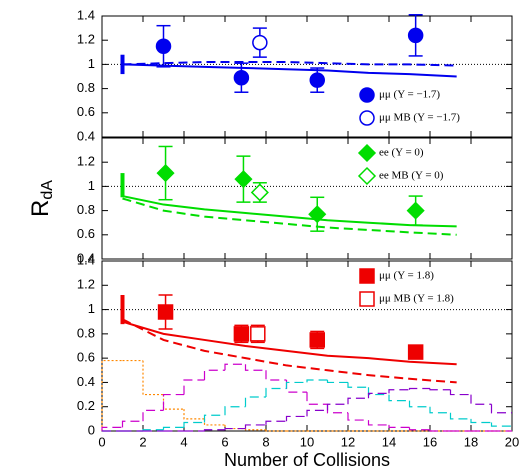 The width and height of the screenshot is (523, 470). Describe the element at coordinates (411, 176) in the screenshot. I see `legend-label: ee MB (Y = 0)` at that location.